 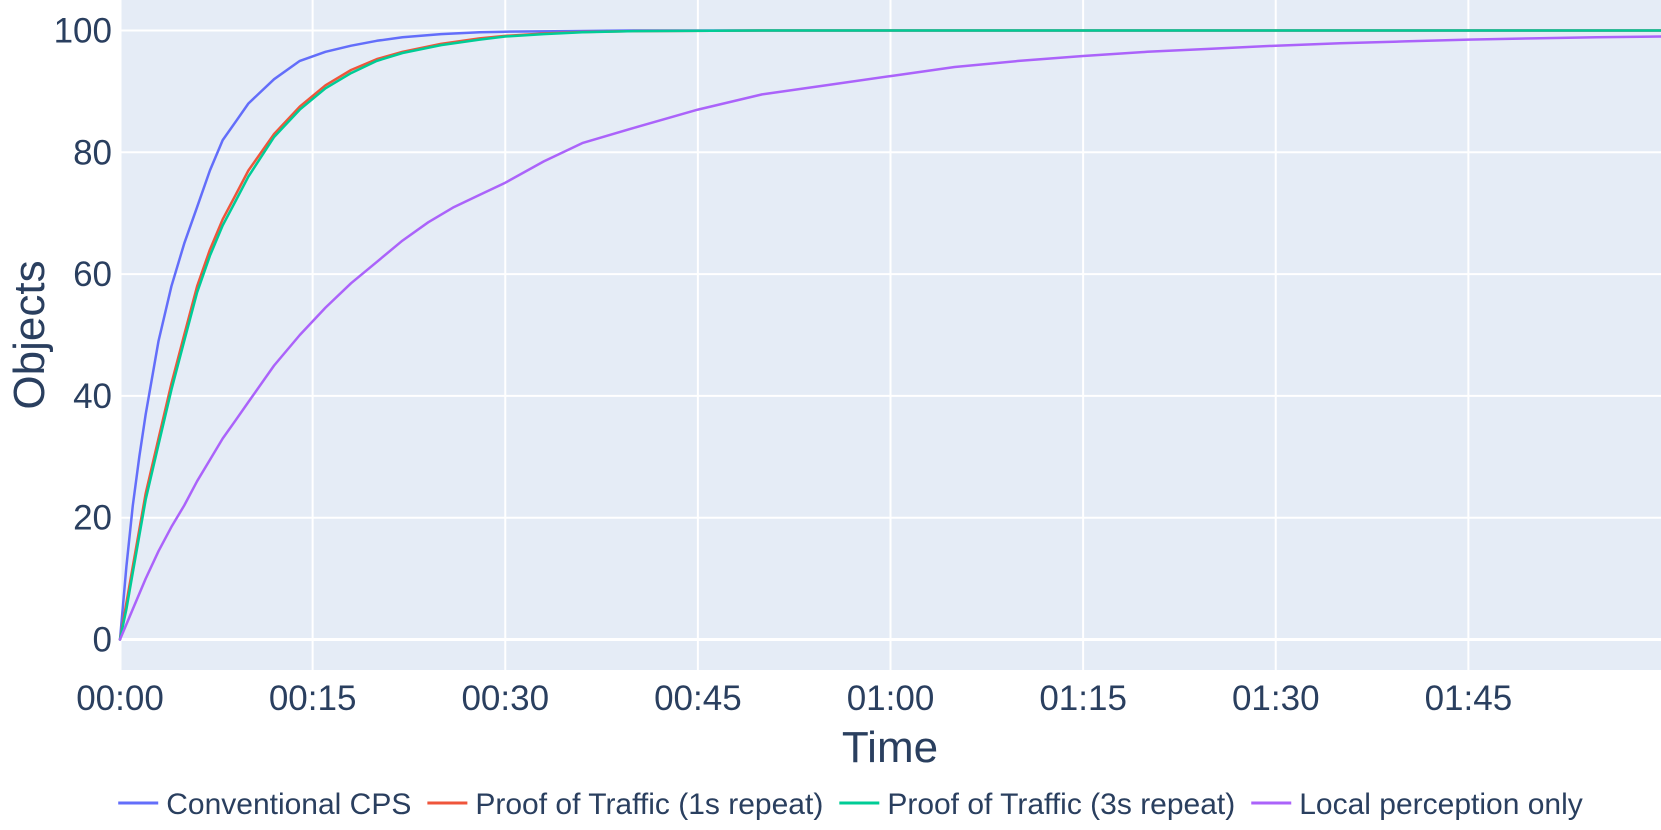 What do you see at coordinates (29, 334) in the screenshot?
I see `y-axis-title: Objects` at bounding box center [29, 334].